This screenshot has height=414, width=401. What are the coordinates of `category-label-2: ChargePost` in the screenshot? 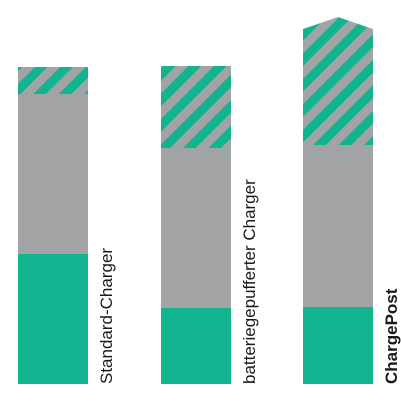 It's located at (391, 336).